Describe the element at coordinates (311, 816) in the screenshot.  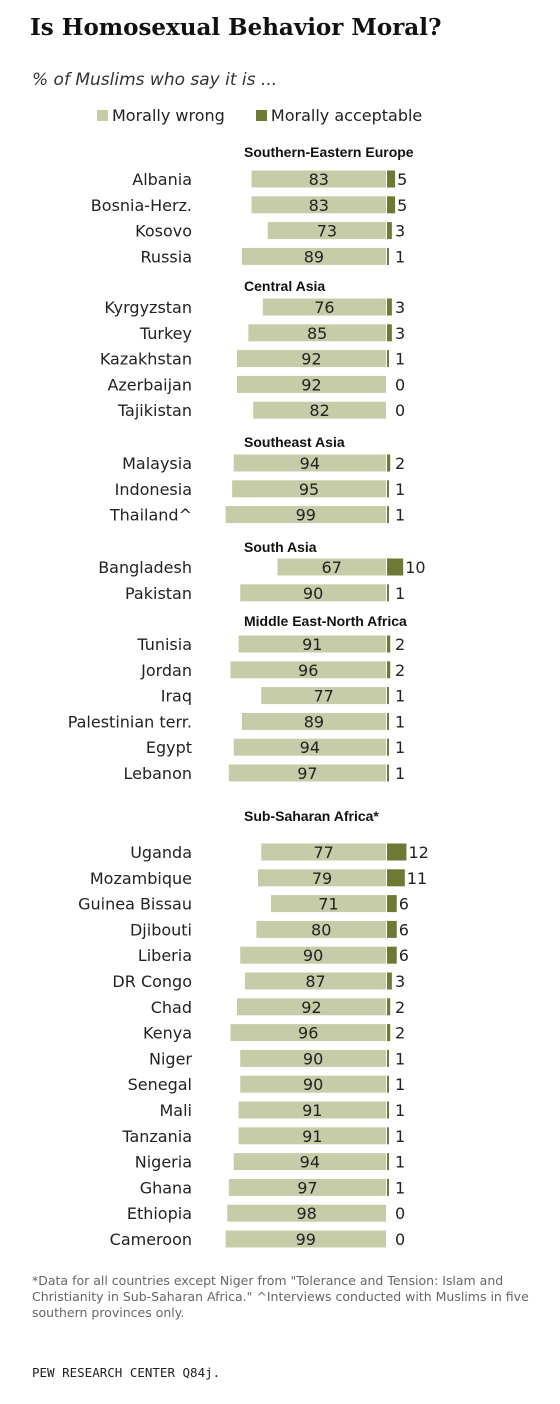
I see `group-header: Sub-Saharan Africa*` at that location.